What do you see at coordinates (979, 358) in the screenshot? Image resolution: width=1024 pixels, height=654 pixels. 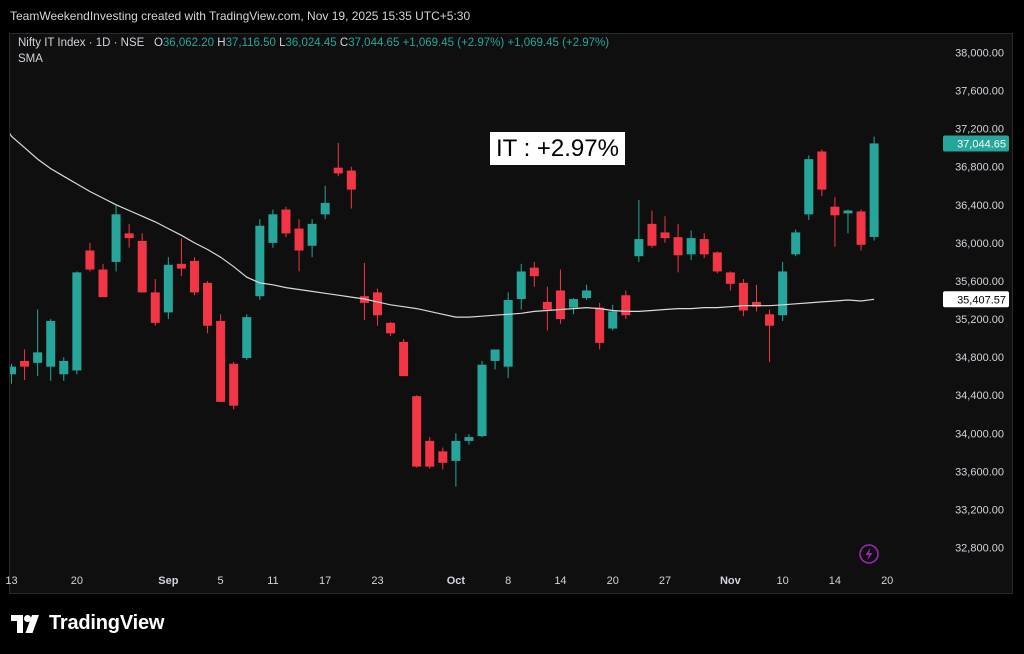 I see `y-tick-label: 34,800.00` at bounding box center [979, 358].